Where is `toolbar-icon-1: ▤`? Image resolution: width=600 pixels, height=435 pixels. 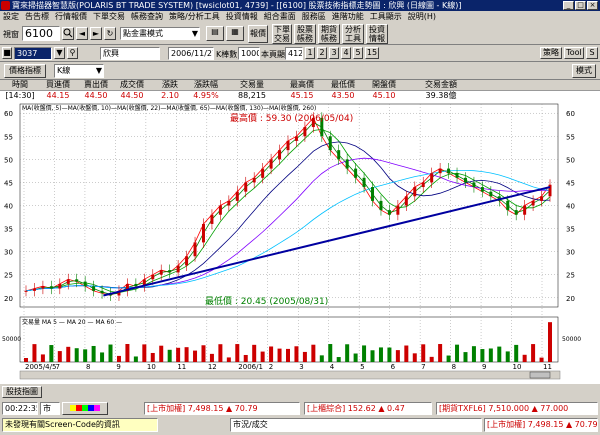 toolbar-icon-1: ▤ is located at coordinates (215, 33).